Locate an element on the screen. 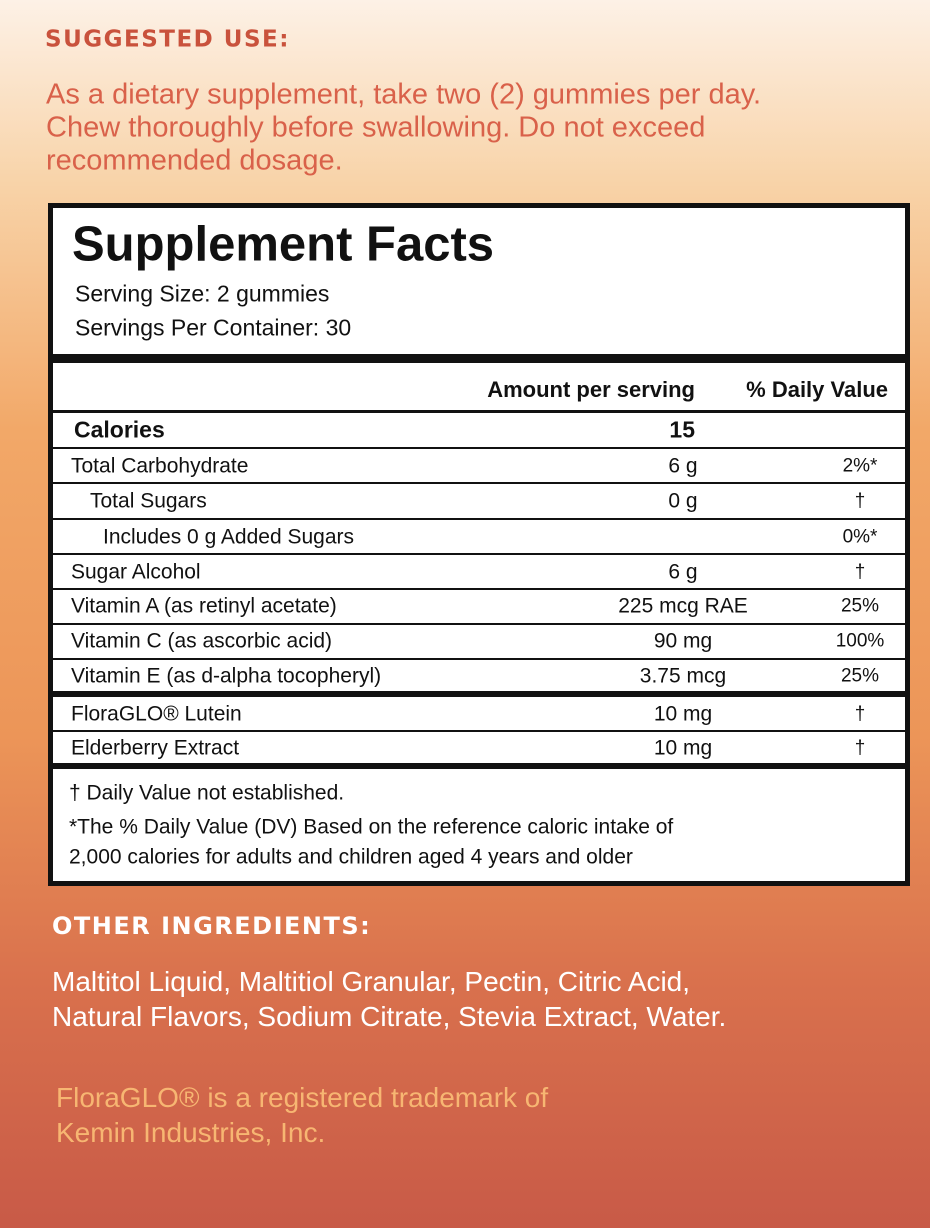 This screenshot has height=1228, width=930. nutrient-name: Vitamin E (as d-alpha tocopheryl) is located at coordinates (226, 676).